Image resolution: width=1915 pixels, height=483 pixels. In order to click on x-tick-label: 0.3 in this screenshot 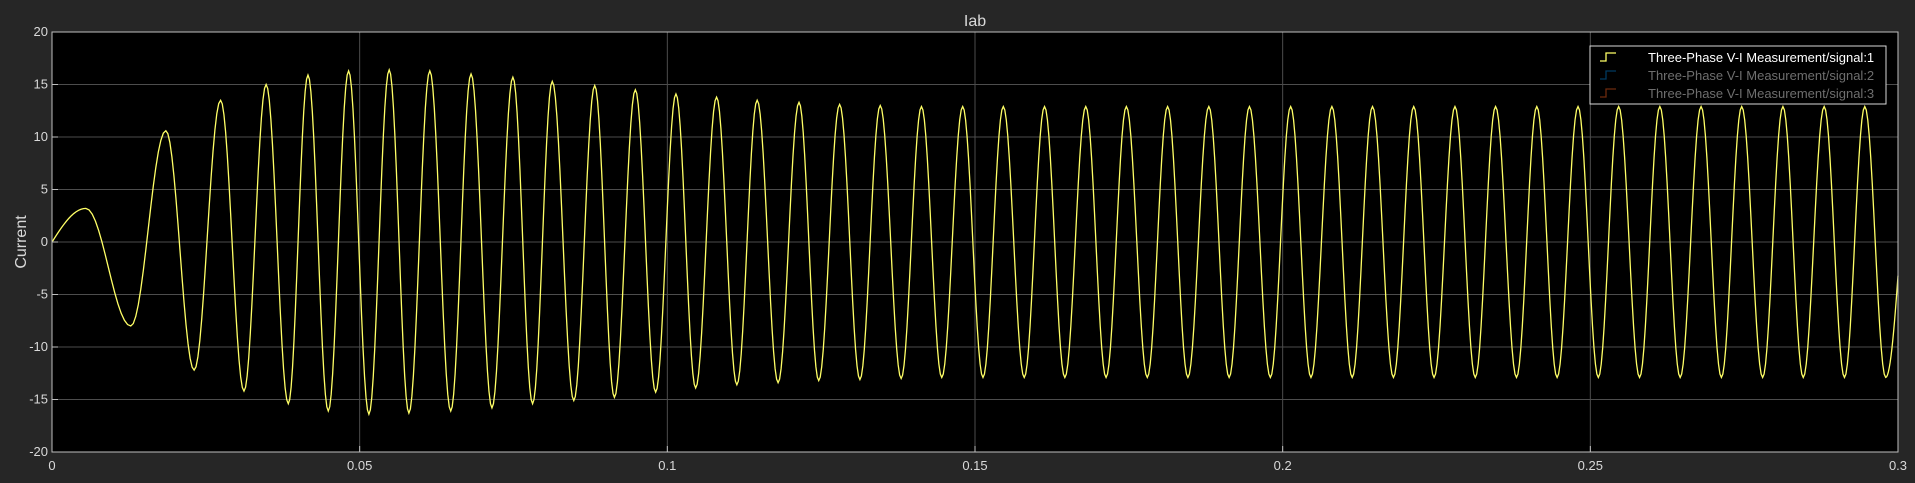, I will do `click(1898, 465)`.